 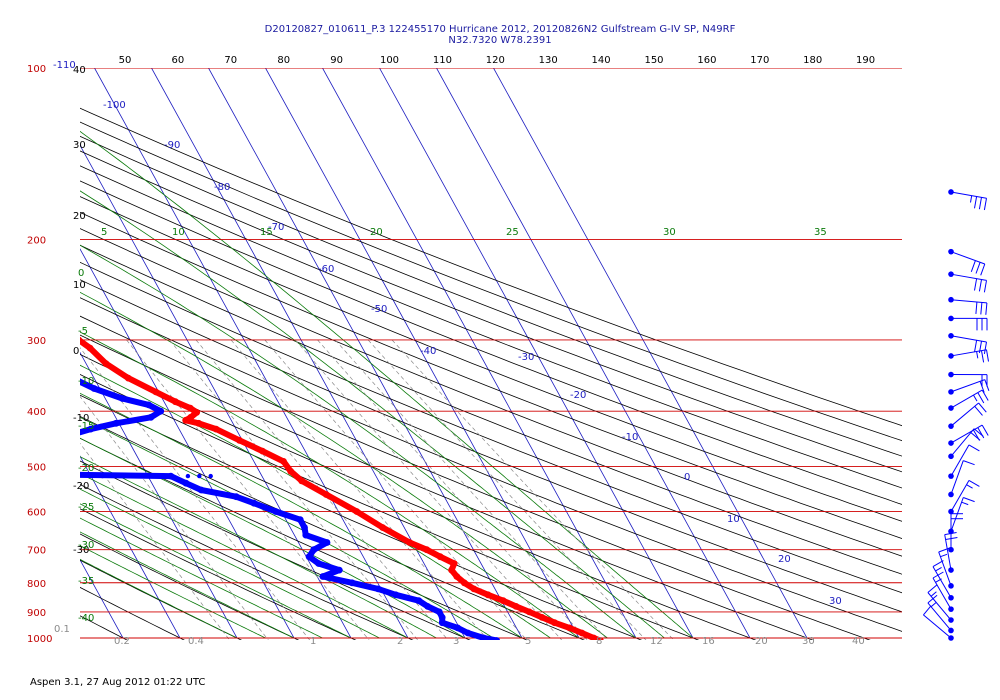 I want to click on moist-adiabat-label: -35, so click(x=86, y=581).